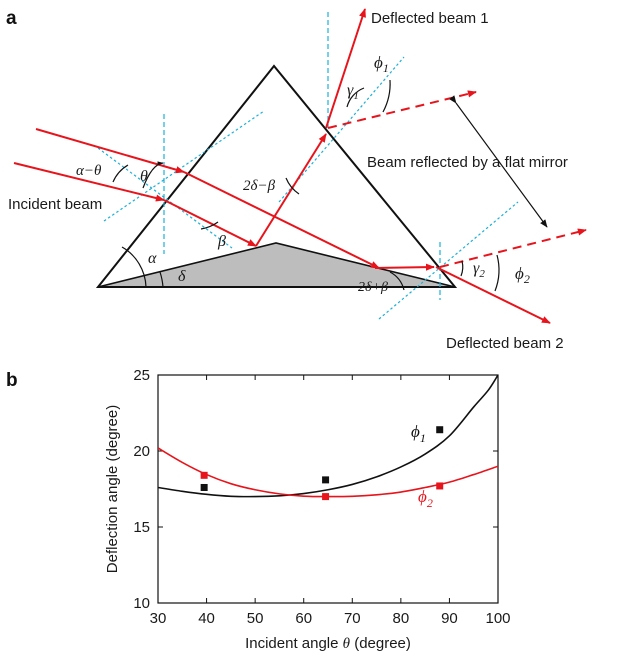  Describe the element at coordinates (381, 64) in the screenshot. I see `phi1-label: ϕ1` at that location.